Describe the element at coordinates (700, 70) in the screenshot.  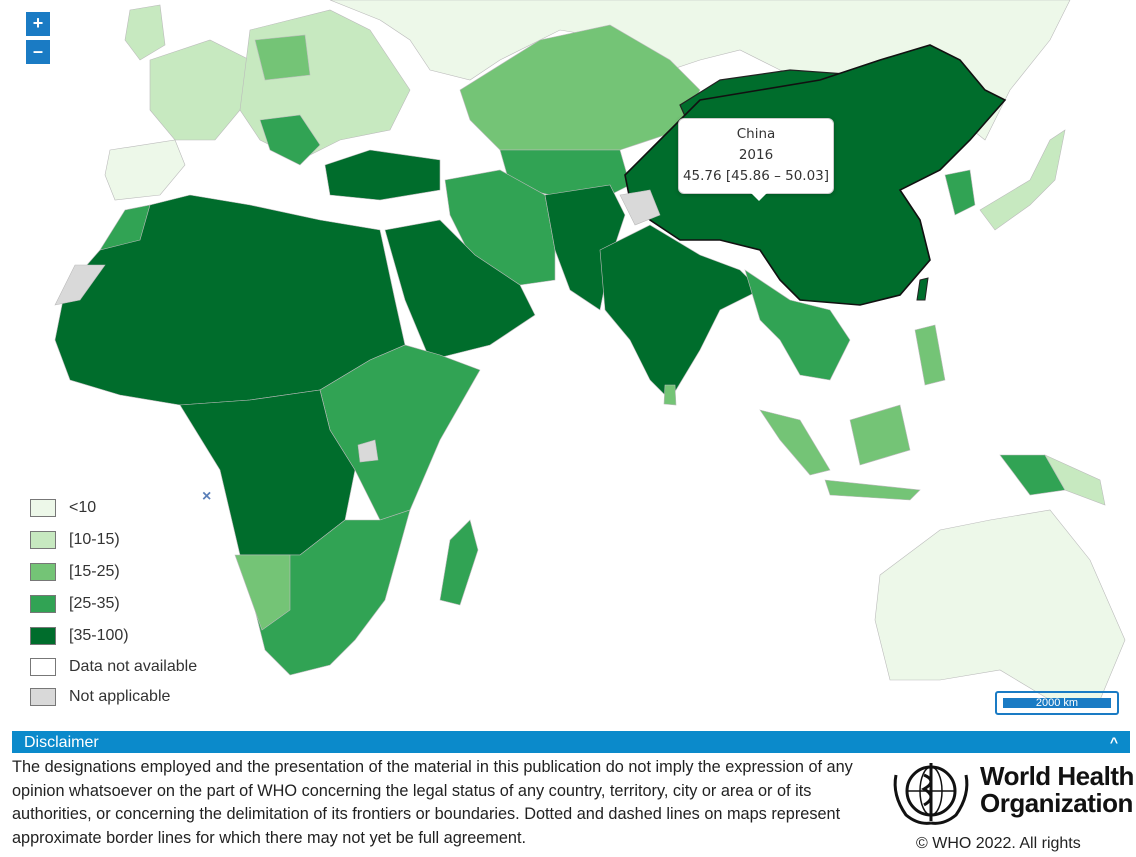
I see `region-northern-eurasia` at that location.